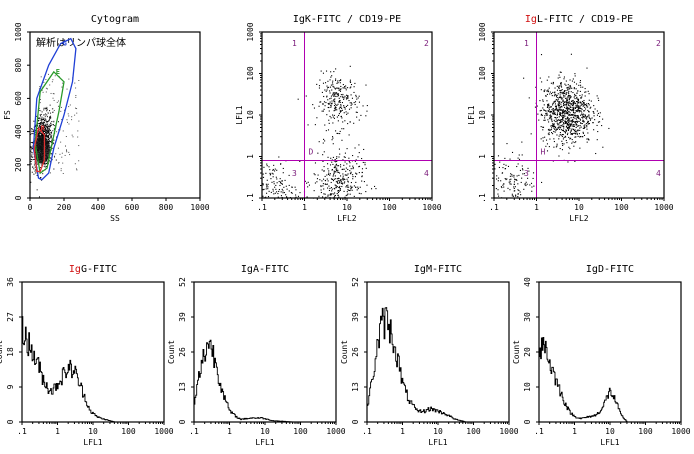 The width and height of the screenshot is (694, 454). Describe the element at coordinates (437, 442) in the screenshot. I see `x-axis-label: LFL1` at that location.